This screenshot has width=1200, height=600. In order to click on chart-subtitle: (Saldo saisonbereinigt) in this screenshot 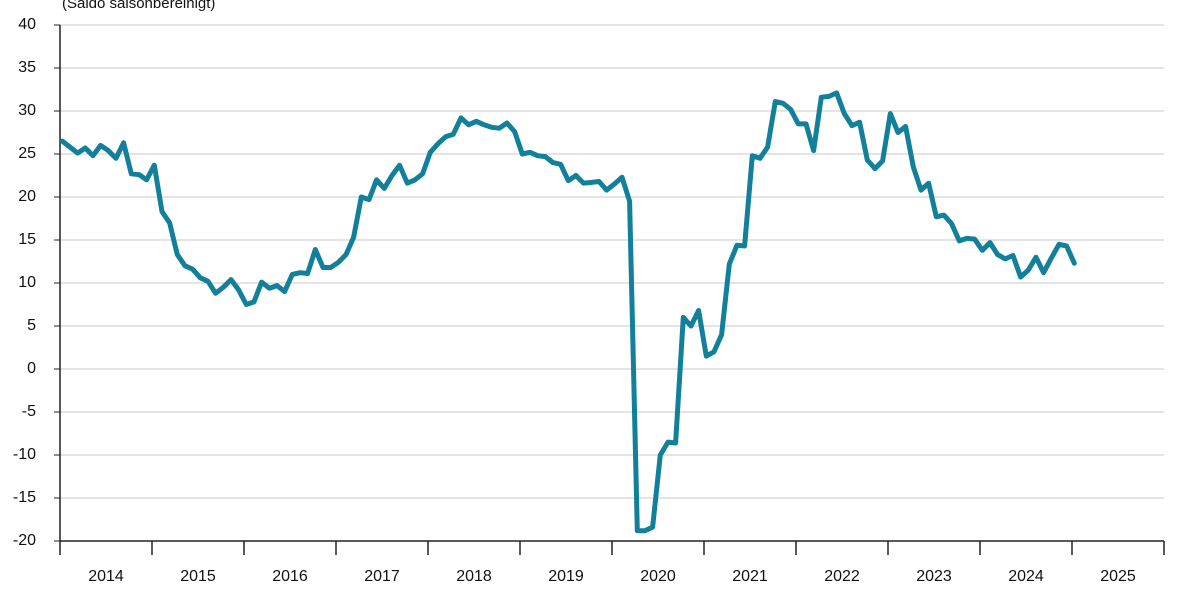, I will do `click(138, 6)`.